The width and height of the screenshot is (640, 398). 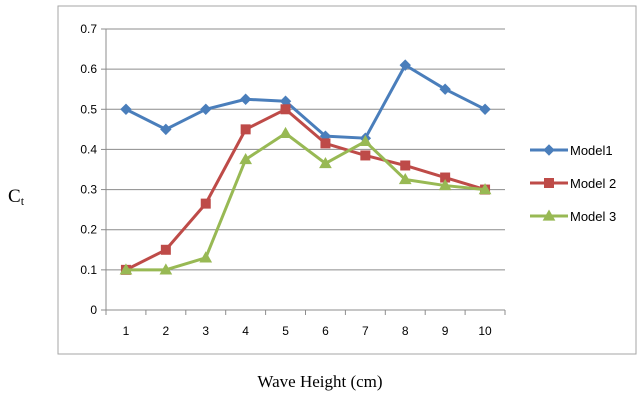 I want to click on x-tick-label: 8, so click(x=405, y=331).